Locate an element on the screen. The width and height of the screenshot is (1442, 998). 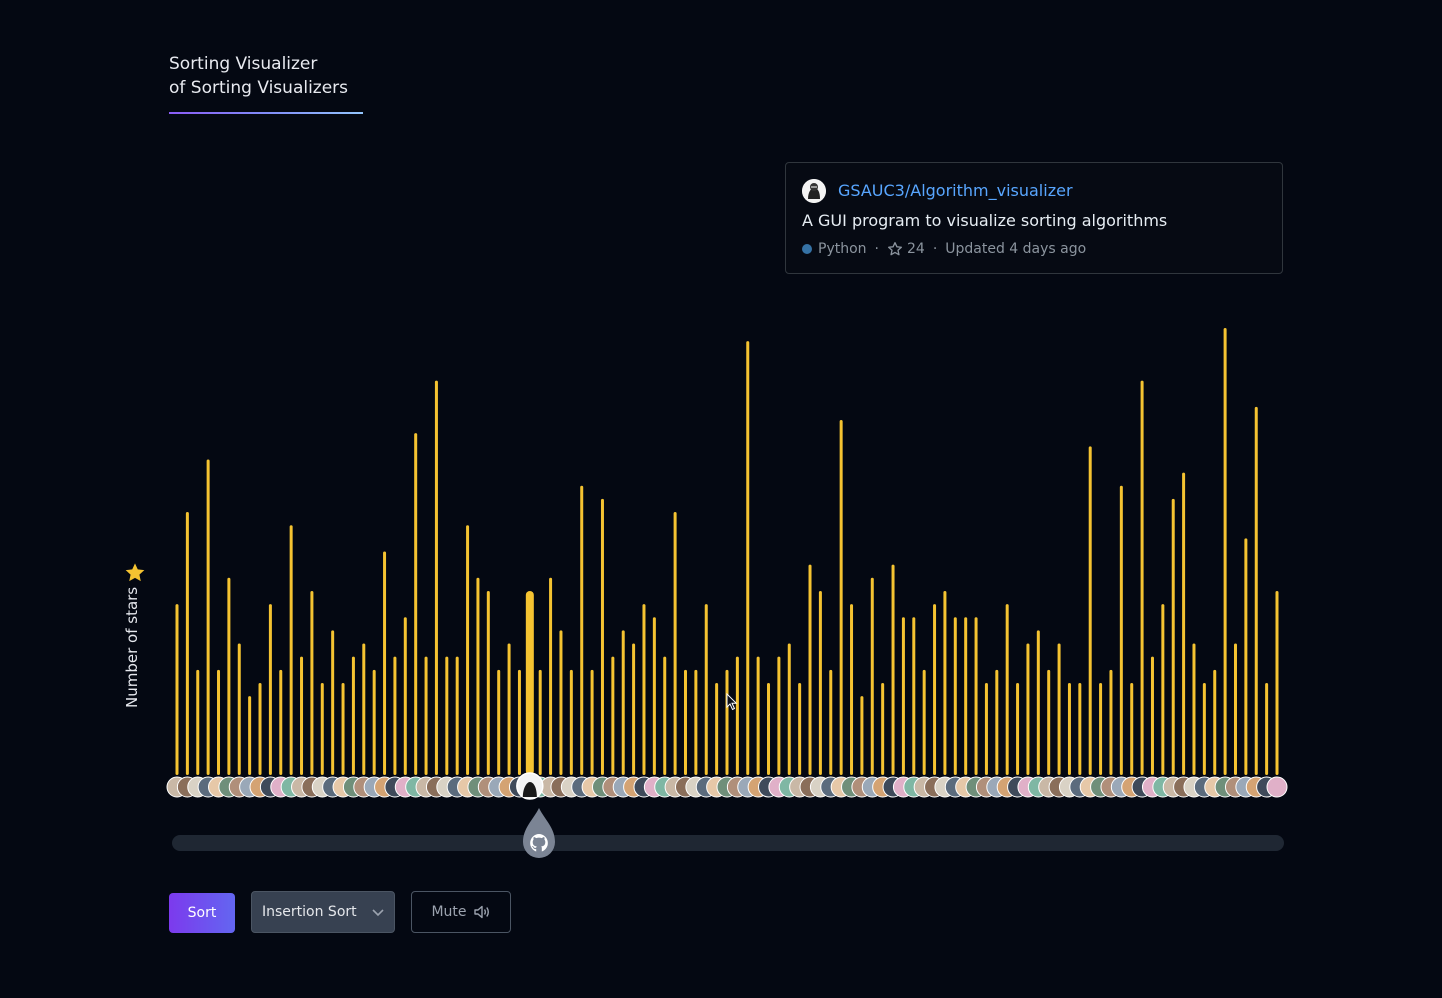
repo-owner-avatar is located at coordinates (814, 191).